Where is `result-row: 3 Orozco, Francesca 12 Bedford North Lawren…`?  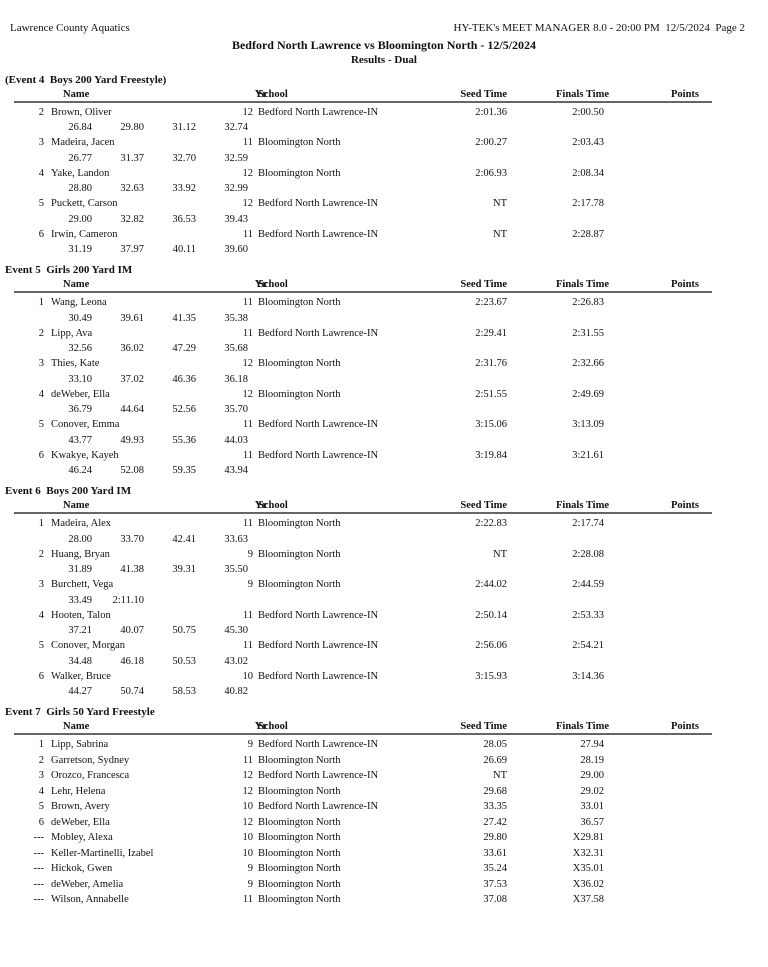 result-row: 3 Orozco, Francesca 12 Bedford North Lawren… is located at coordinates (384, 776).